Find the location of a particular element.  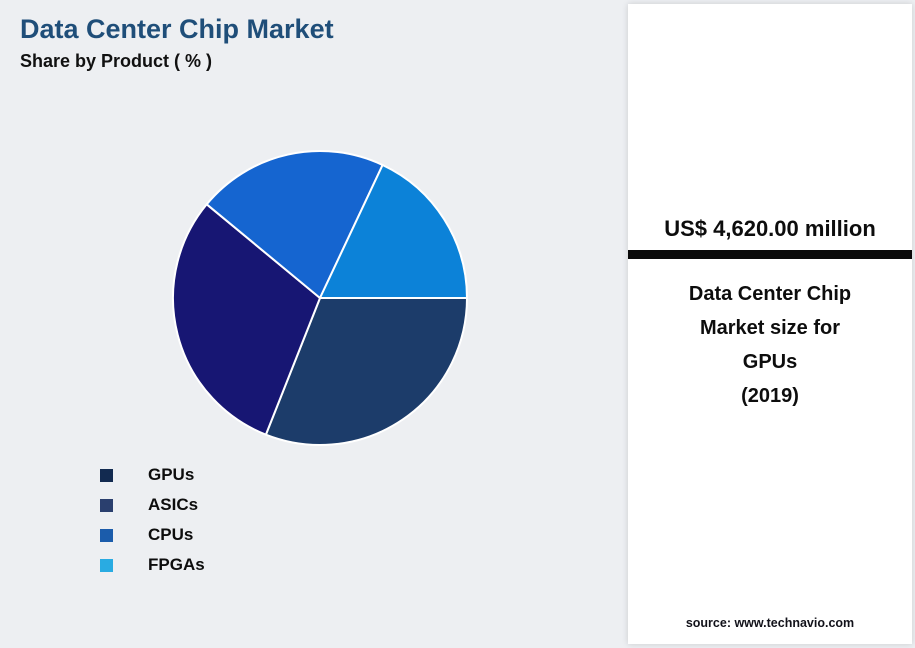

panel-description-line: Market size for is located at coordinates (770, 328).